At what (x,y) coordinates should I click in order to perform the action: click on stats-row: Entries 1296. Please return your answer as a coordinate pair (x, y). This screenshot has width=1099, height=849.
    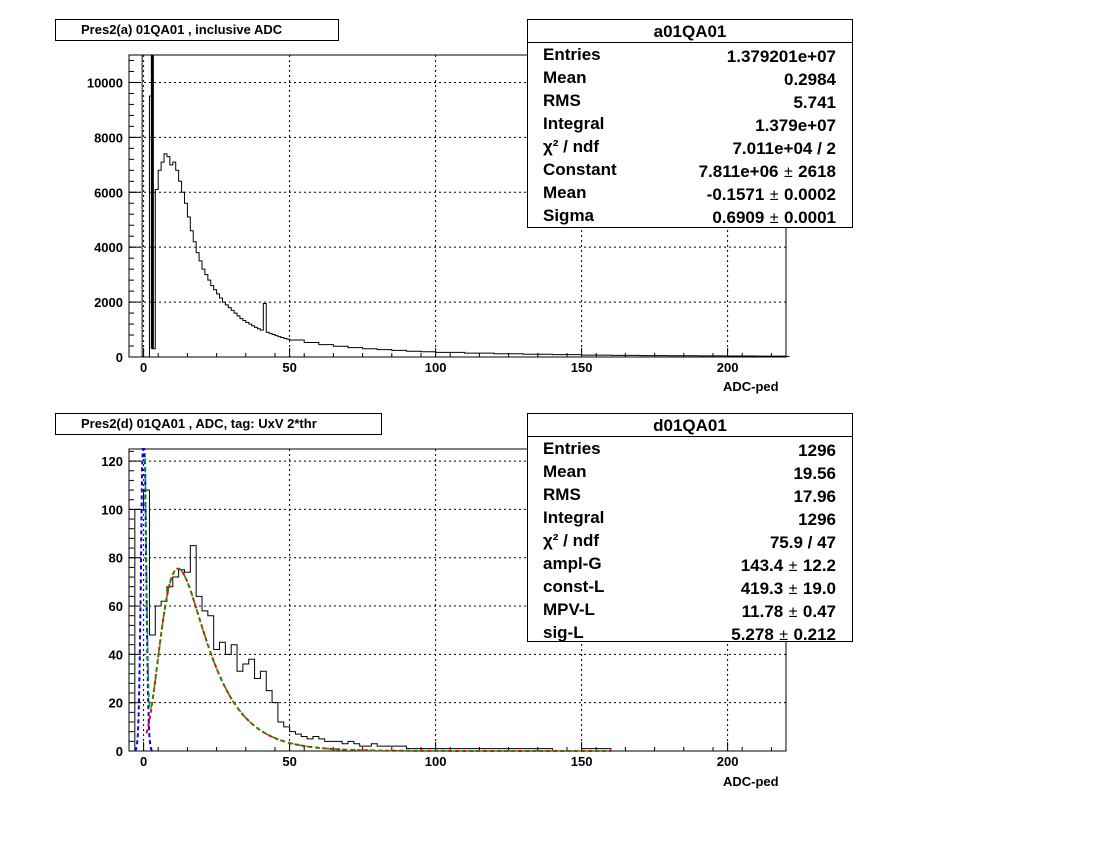
    Looking at the image, I should click on (690, 448).